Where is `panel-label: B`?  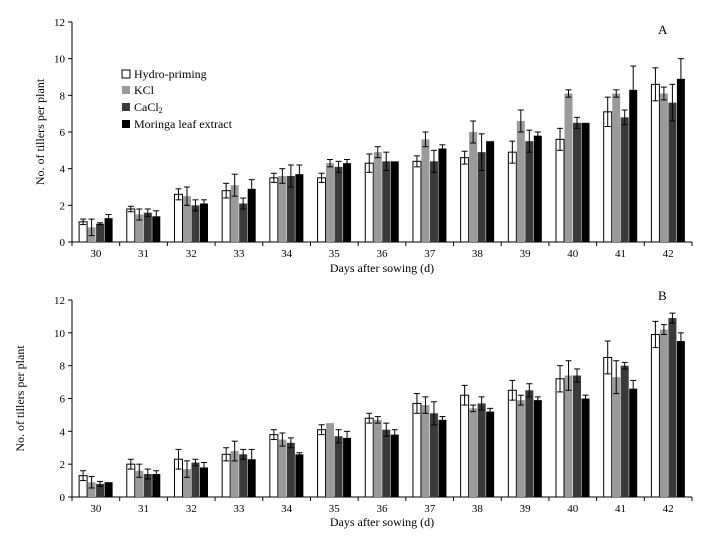 panel-label: B is located at coordinates (662, 295).